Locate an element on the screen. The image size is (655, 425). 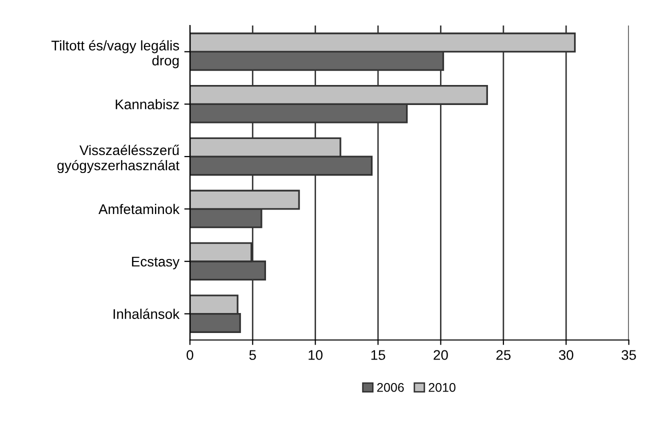
x-tick-label: 30 is located at coordinates (566, 355).